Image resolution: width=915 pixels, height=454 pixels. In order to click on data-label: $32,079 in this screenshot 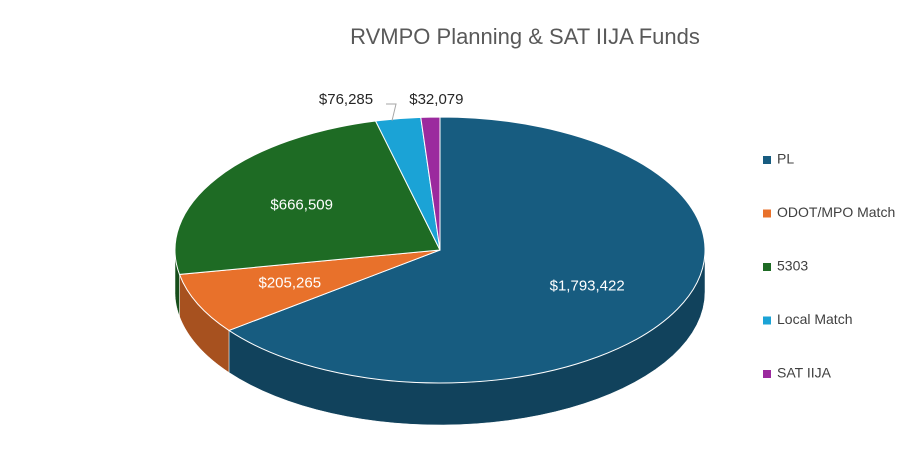, I will do `click(436, 99)`.